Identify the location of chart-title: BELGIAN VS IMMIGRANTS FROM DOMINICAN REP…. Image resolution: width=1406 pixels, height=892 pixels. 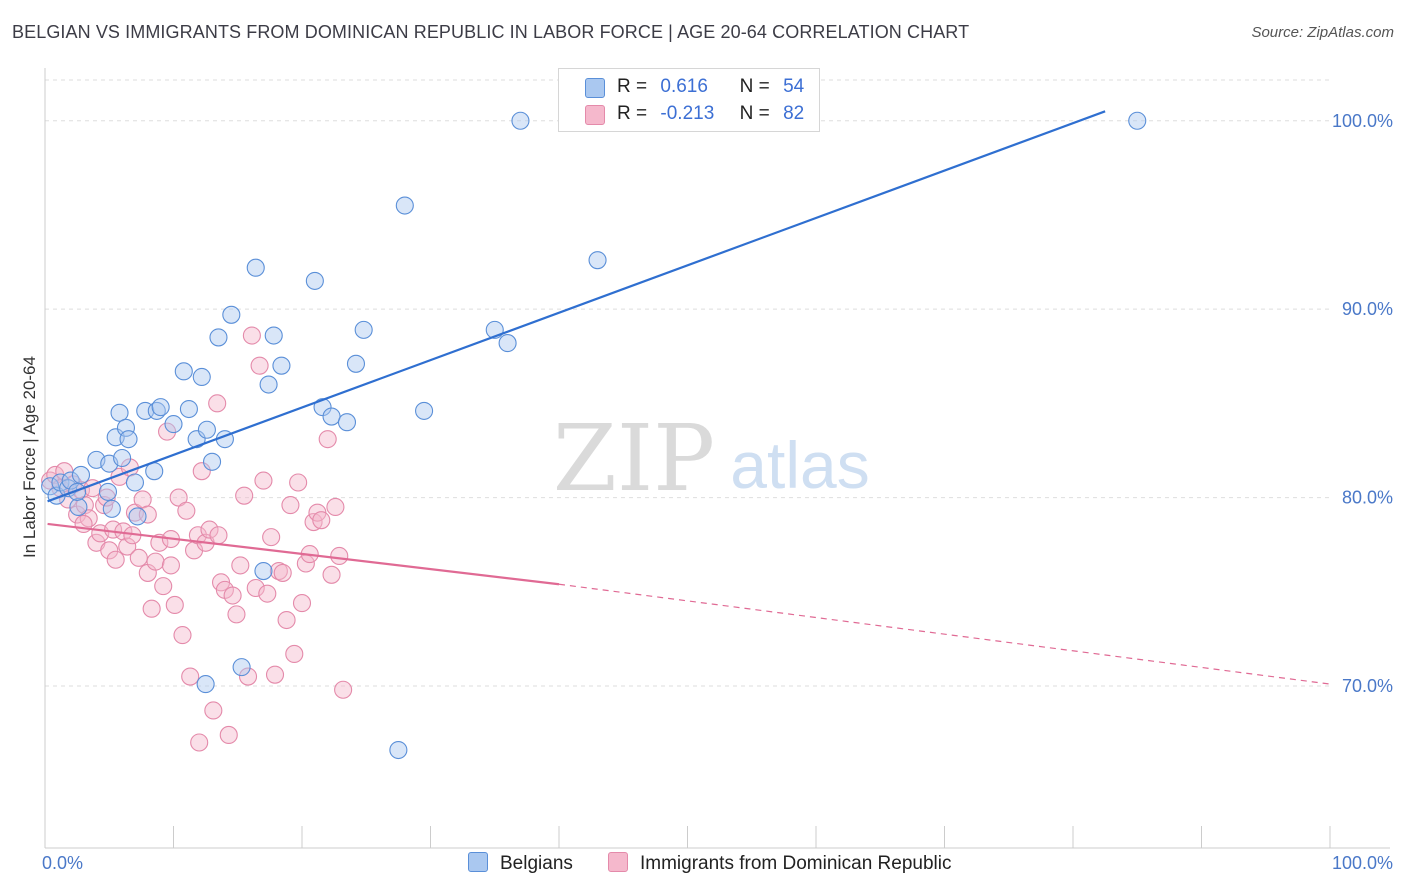
(491, 32).